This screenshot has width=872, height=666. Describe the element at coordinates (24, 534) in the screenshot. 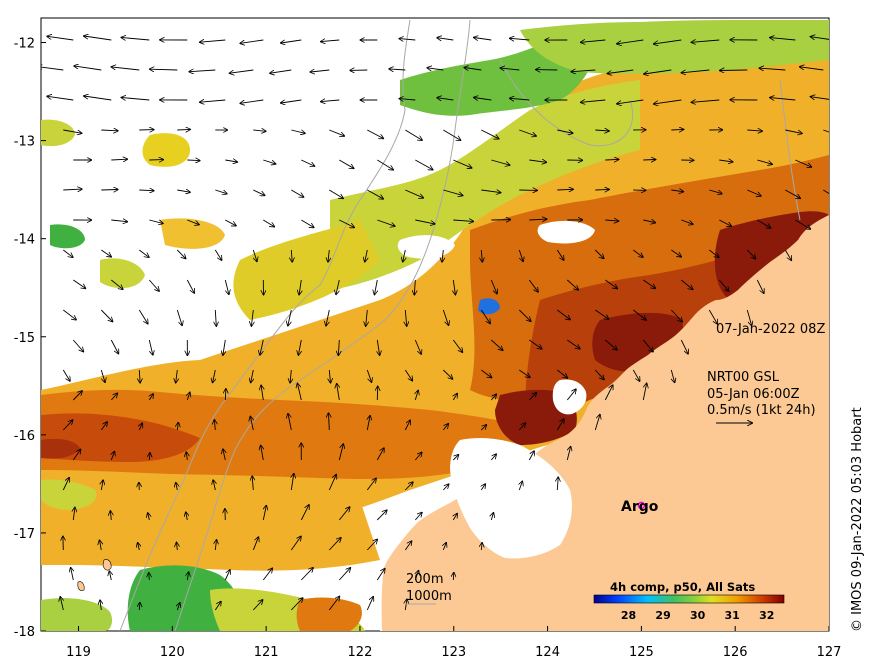

I see `lat-tick-label: -17` at that location.